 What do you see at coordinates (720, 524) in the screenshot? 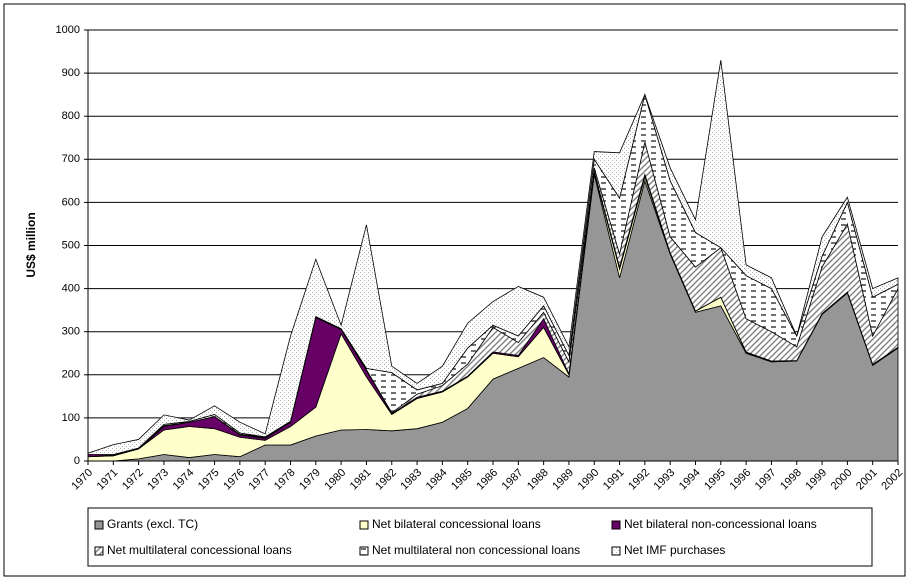
I see `legend-label: Net bilateral non-concessional loans` at bounding box center [720, 524].